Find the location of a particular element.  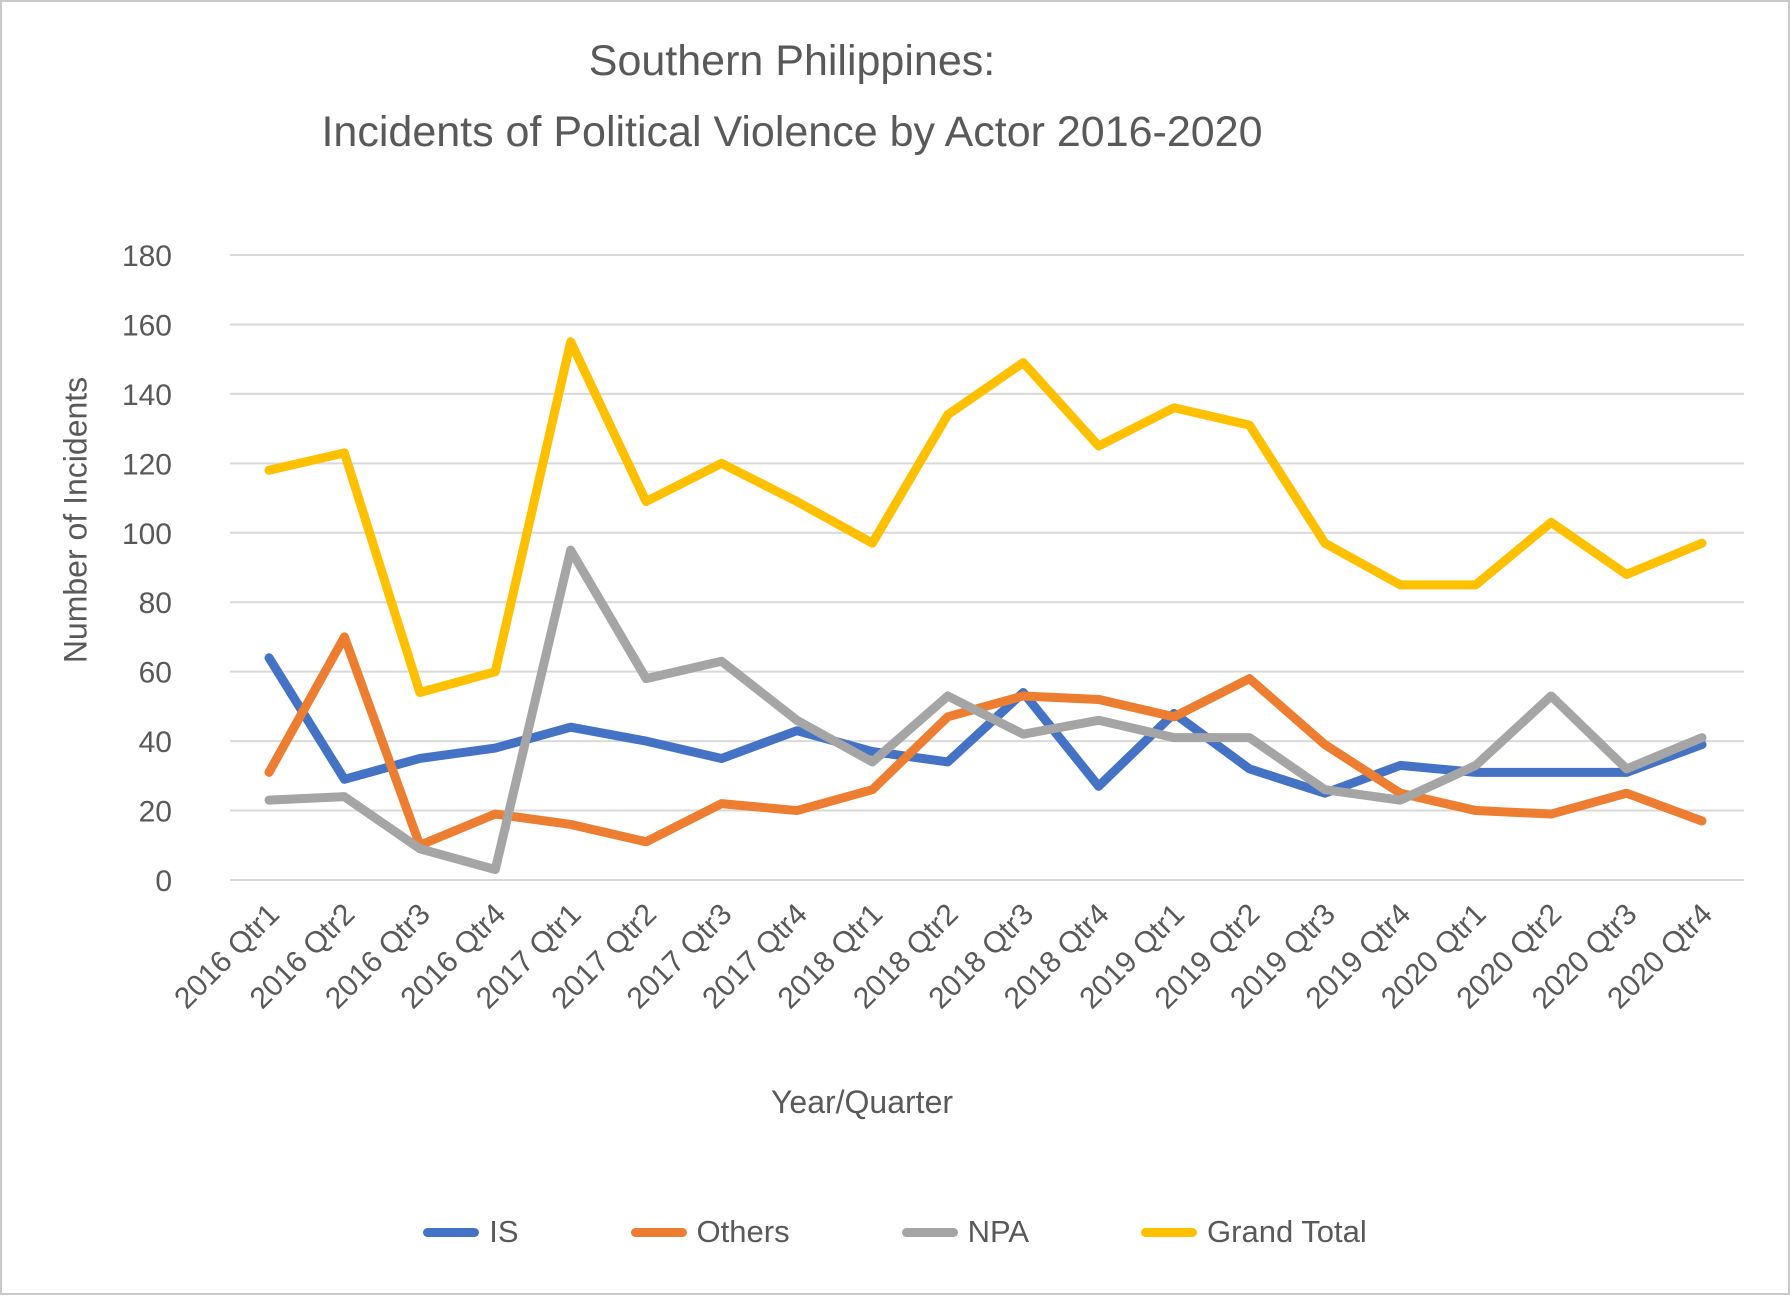

y-tick-label: 40 is located at coordinates (155, 742).